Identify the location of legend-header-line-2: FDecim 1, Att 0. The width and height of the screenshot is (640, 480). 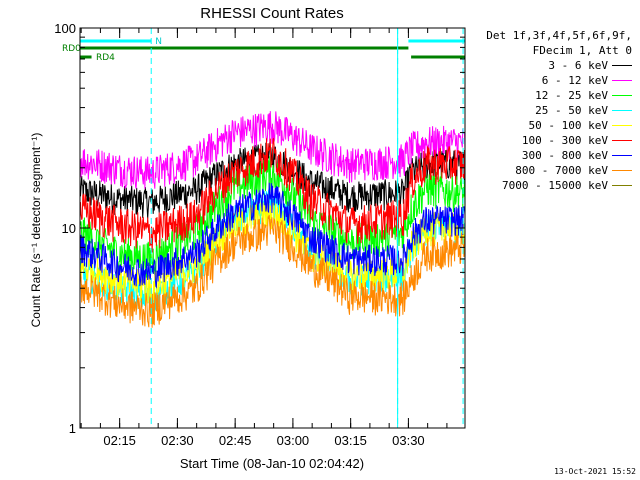
(582, 50).